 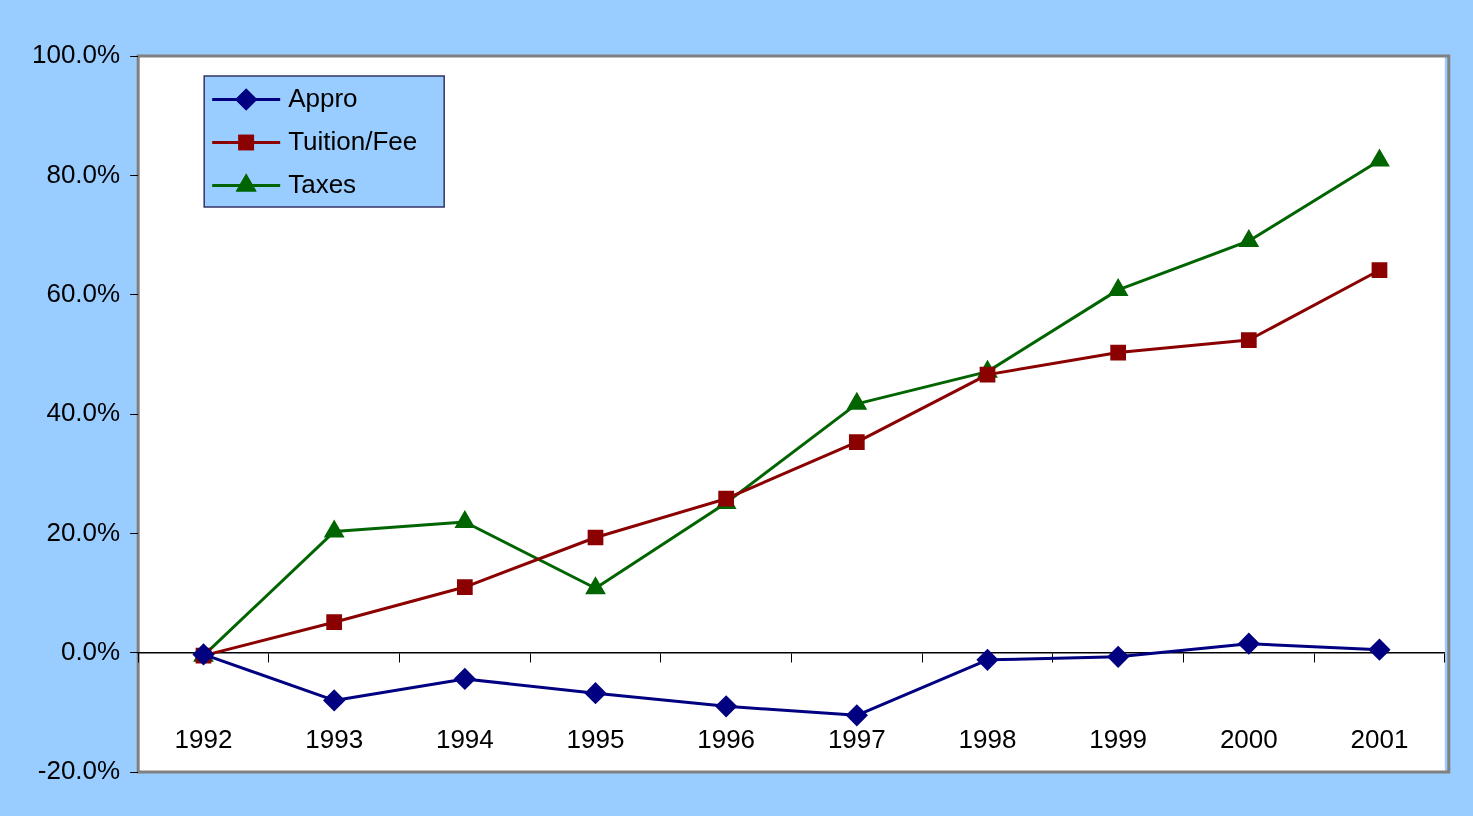 I want to click on legend-label: Appro, so click(x=323, y=97).